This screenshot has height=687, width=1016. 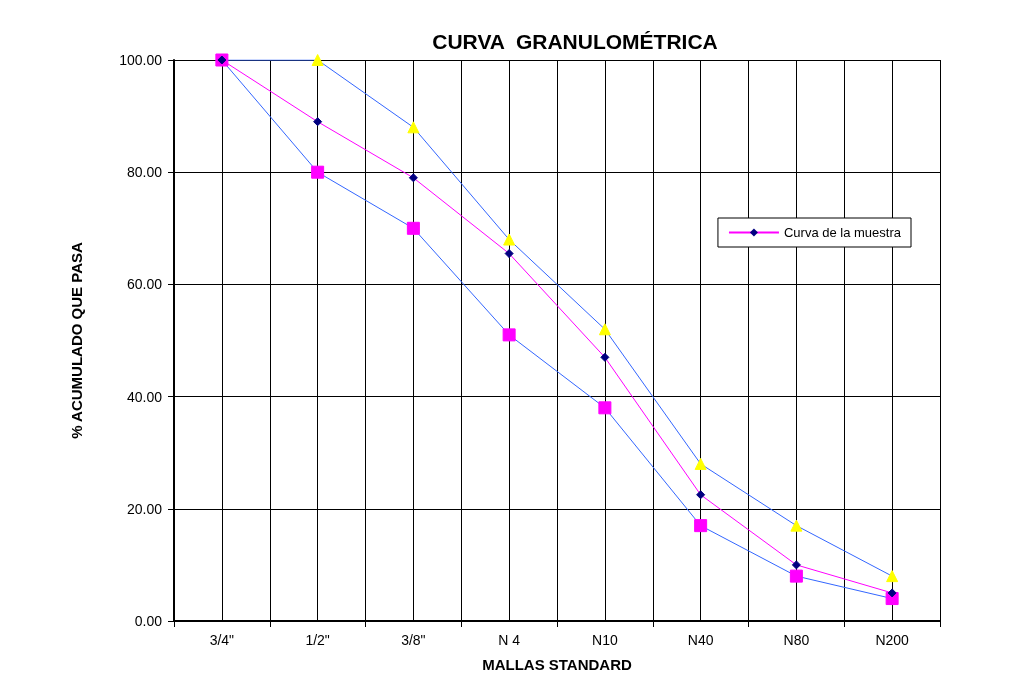 What do you see at coordinates (892, 640) in the screenshot?
I see `x-tick-label: N200` at bounding box center [892, 640].